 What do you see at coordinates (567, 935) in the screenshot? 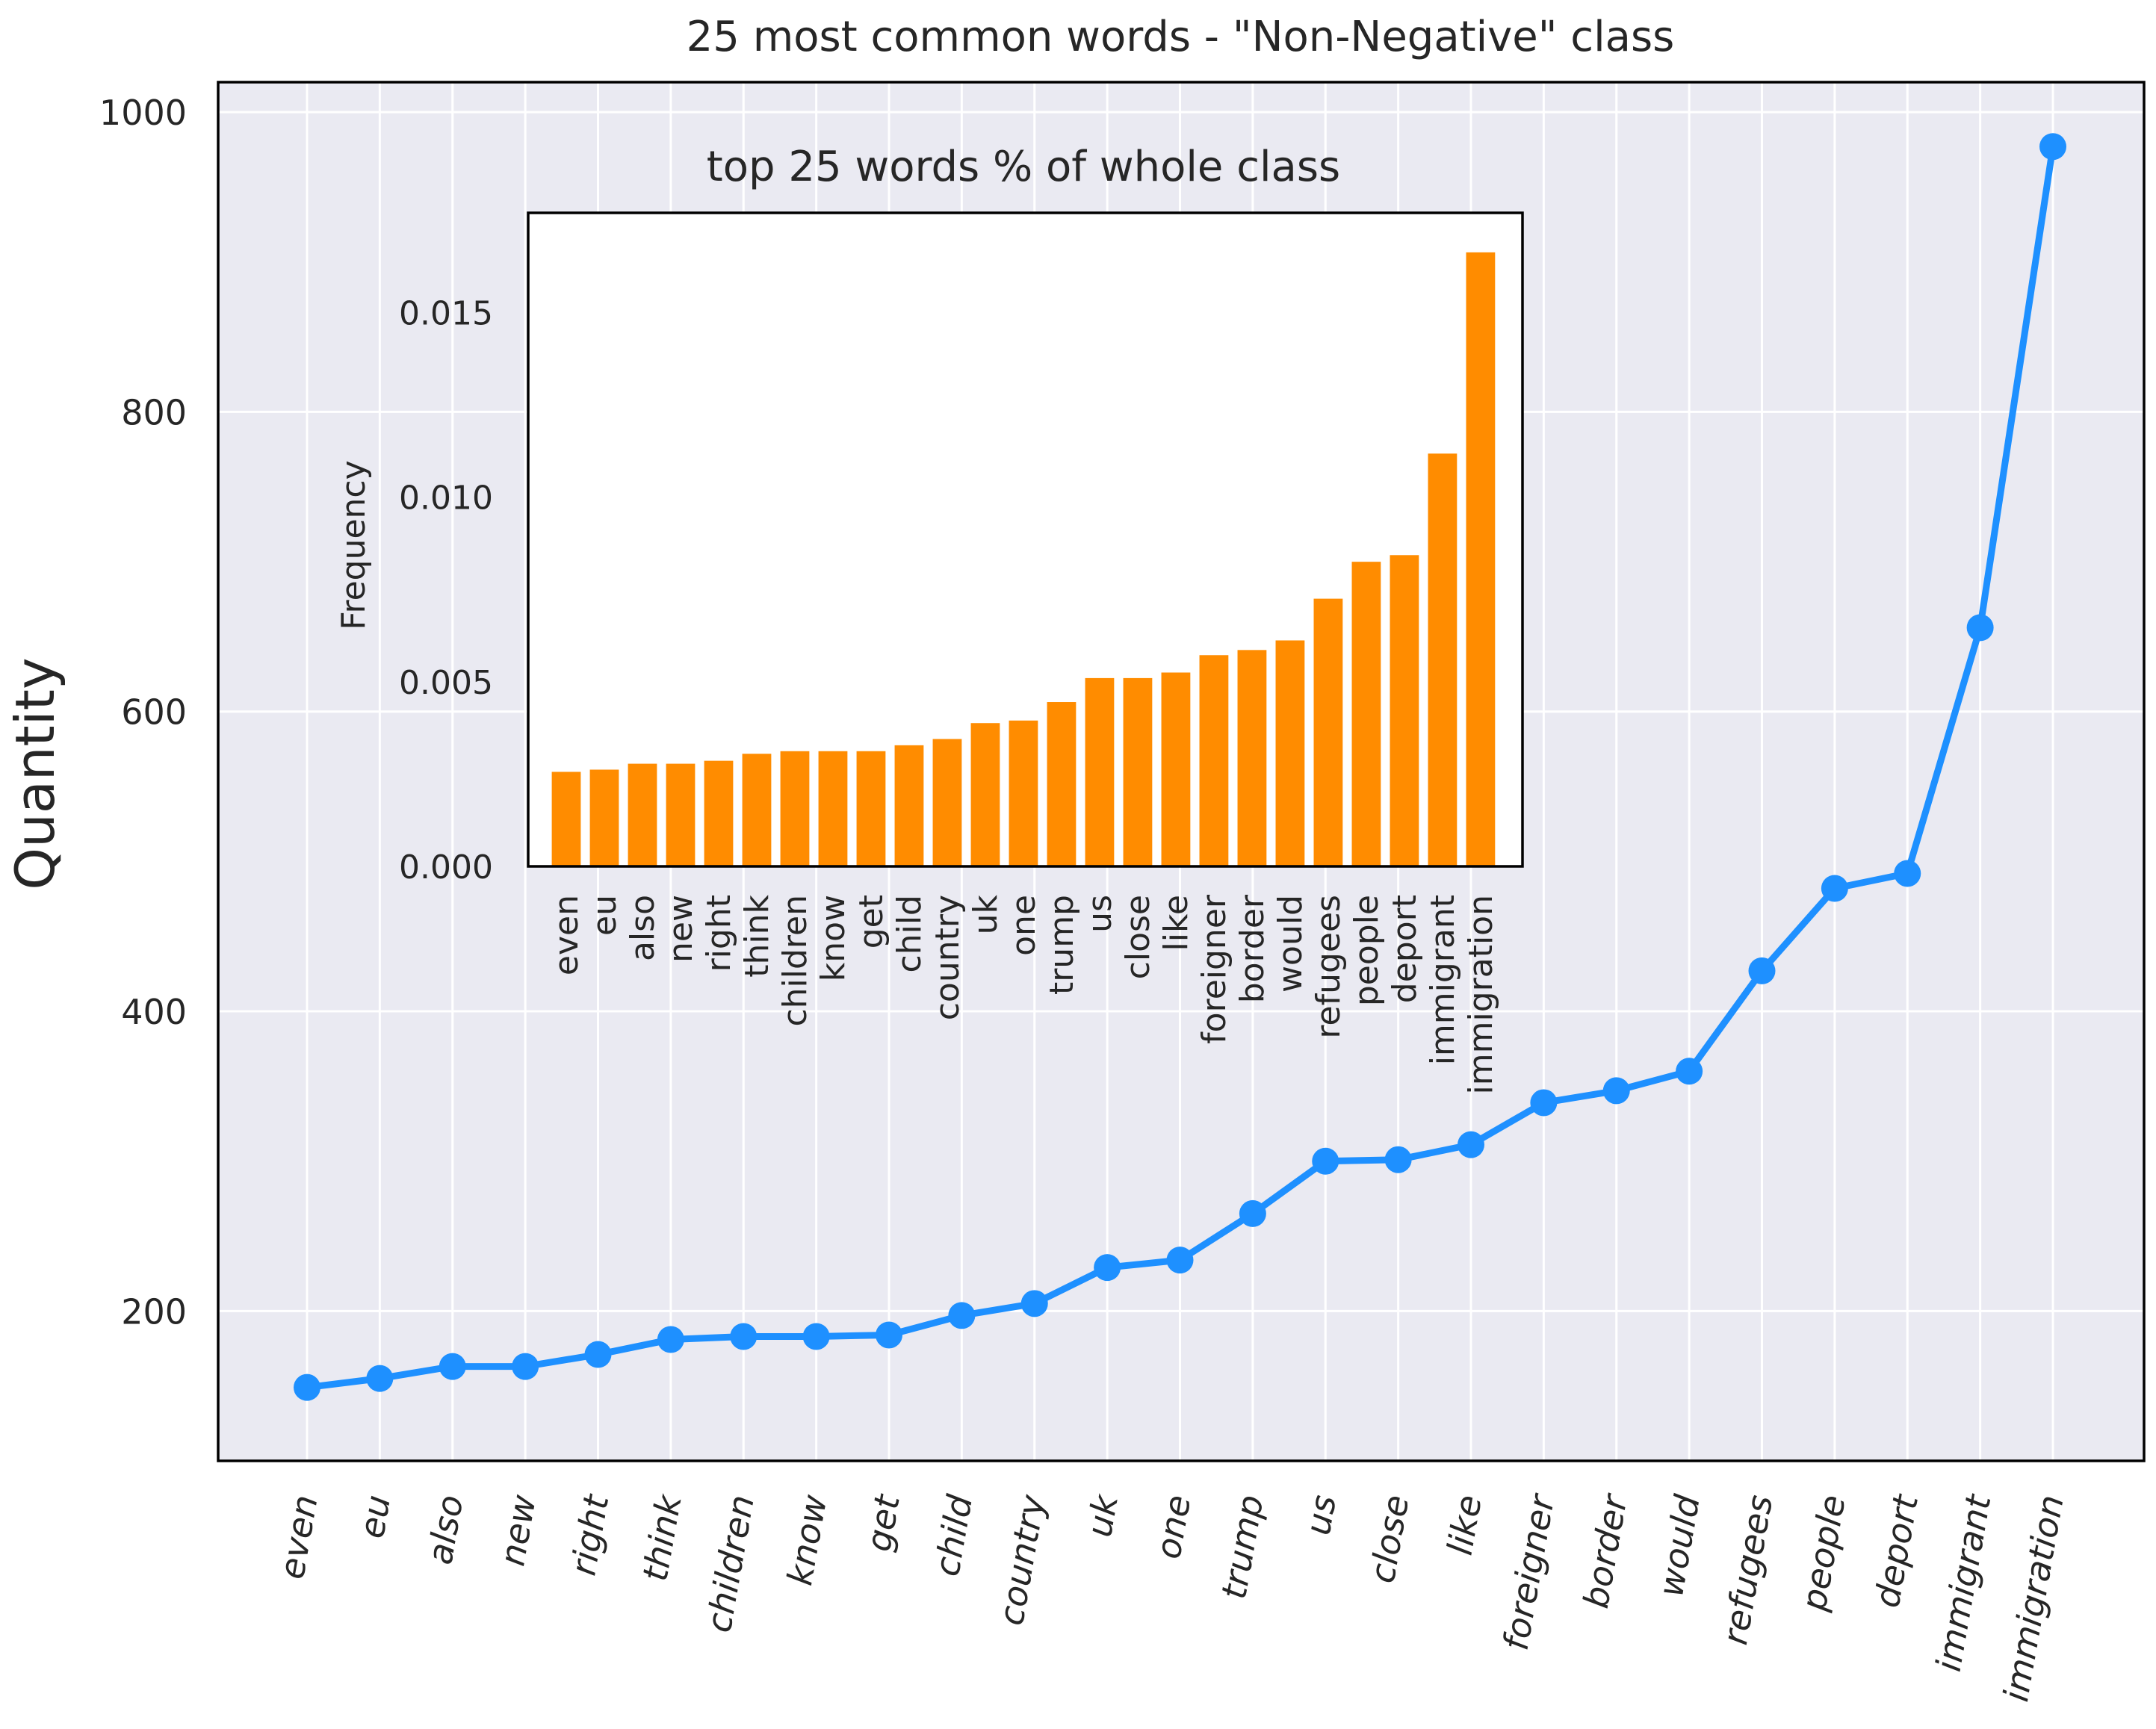
I see `inset-xtick-label: even` at bounding box center [567, 935].